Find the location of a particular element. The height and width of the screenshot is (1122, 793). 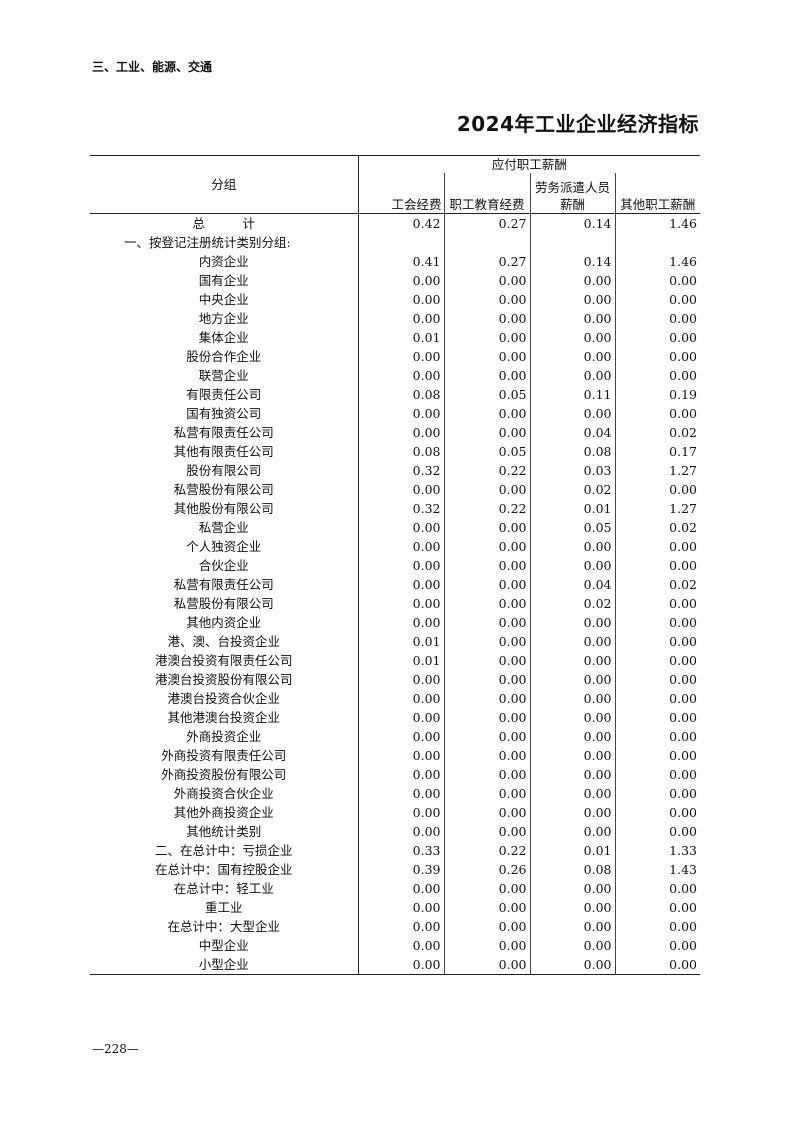

row-label: 港、澳、台投资企业 is located at coordinates (224, 641).